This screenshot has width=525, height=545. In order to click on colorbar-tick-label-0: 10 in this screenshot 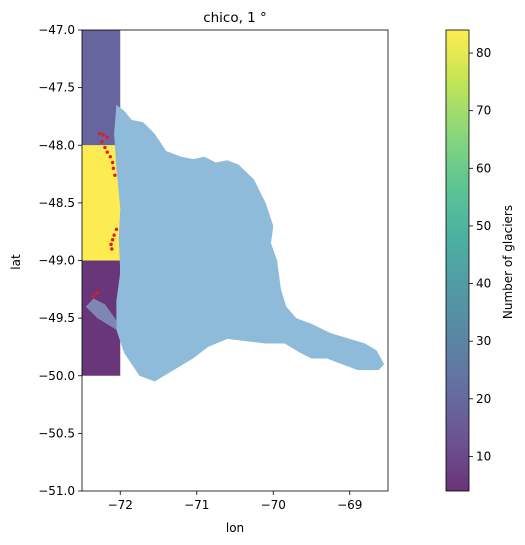, I will do `click(483, 456)`.